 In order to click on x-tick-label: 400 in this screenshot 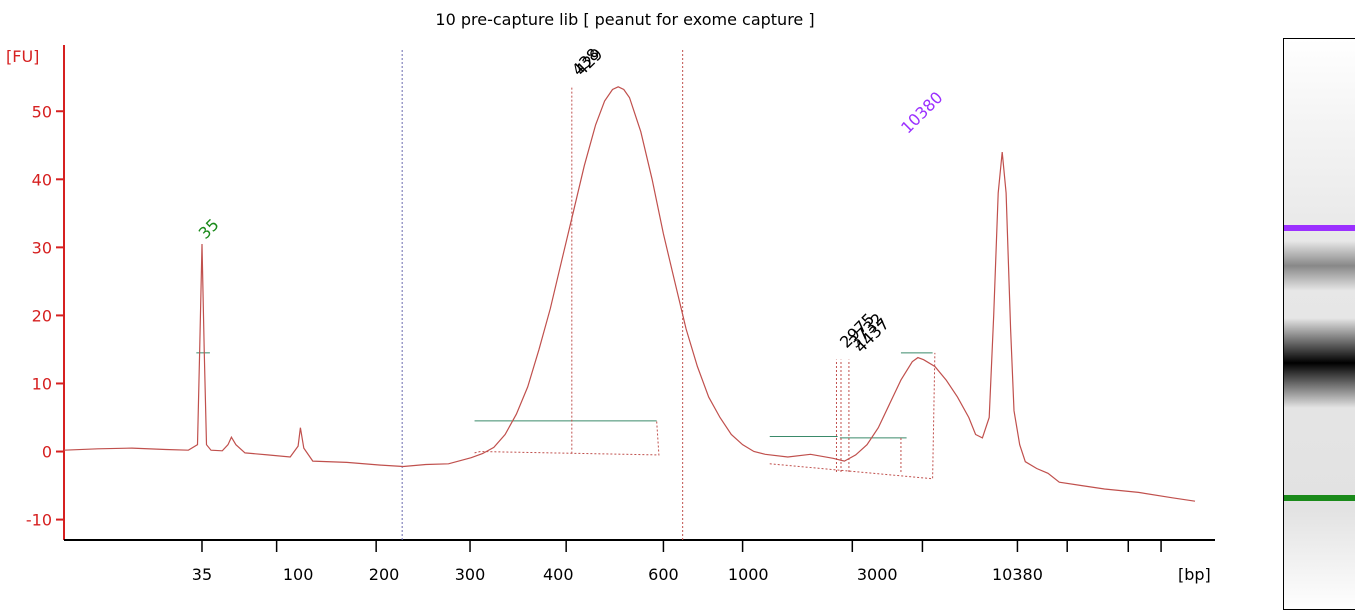, I will do `click(558, 574)`.